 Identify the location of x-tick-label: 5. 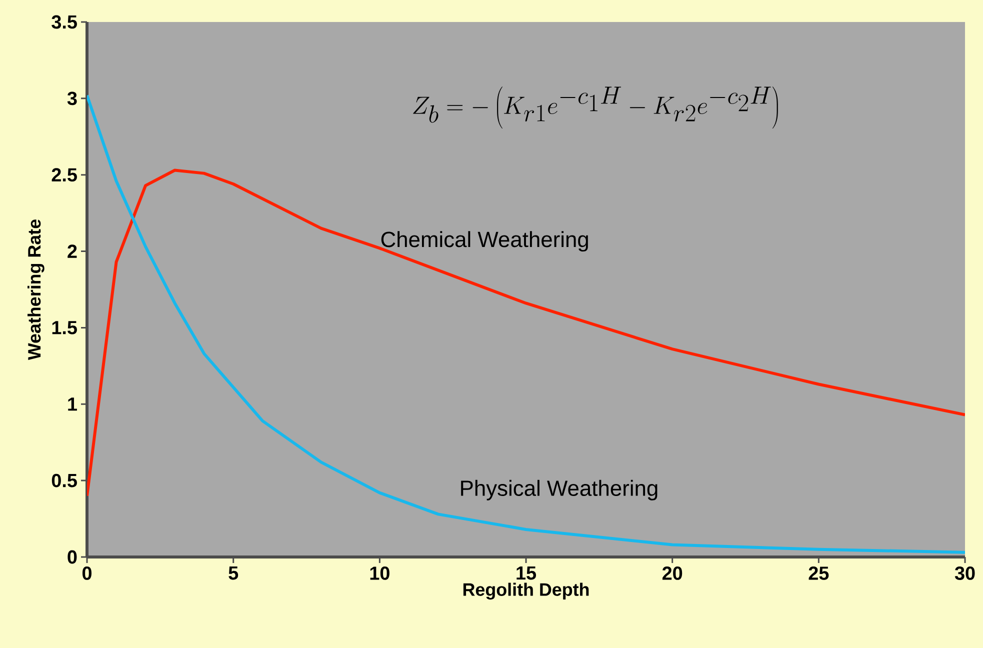
(233, 573).